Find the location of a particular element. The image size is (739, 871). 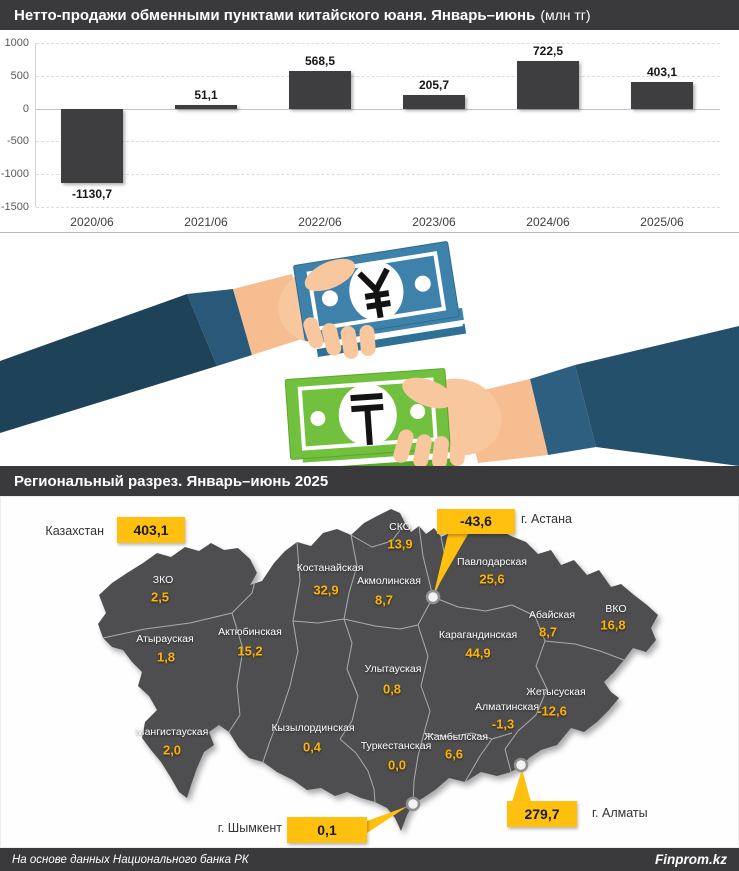

region-value: 32,9 is located at coordinates (326, 590).